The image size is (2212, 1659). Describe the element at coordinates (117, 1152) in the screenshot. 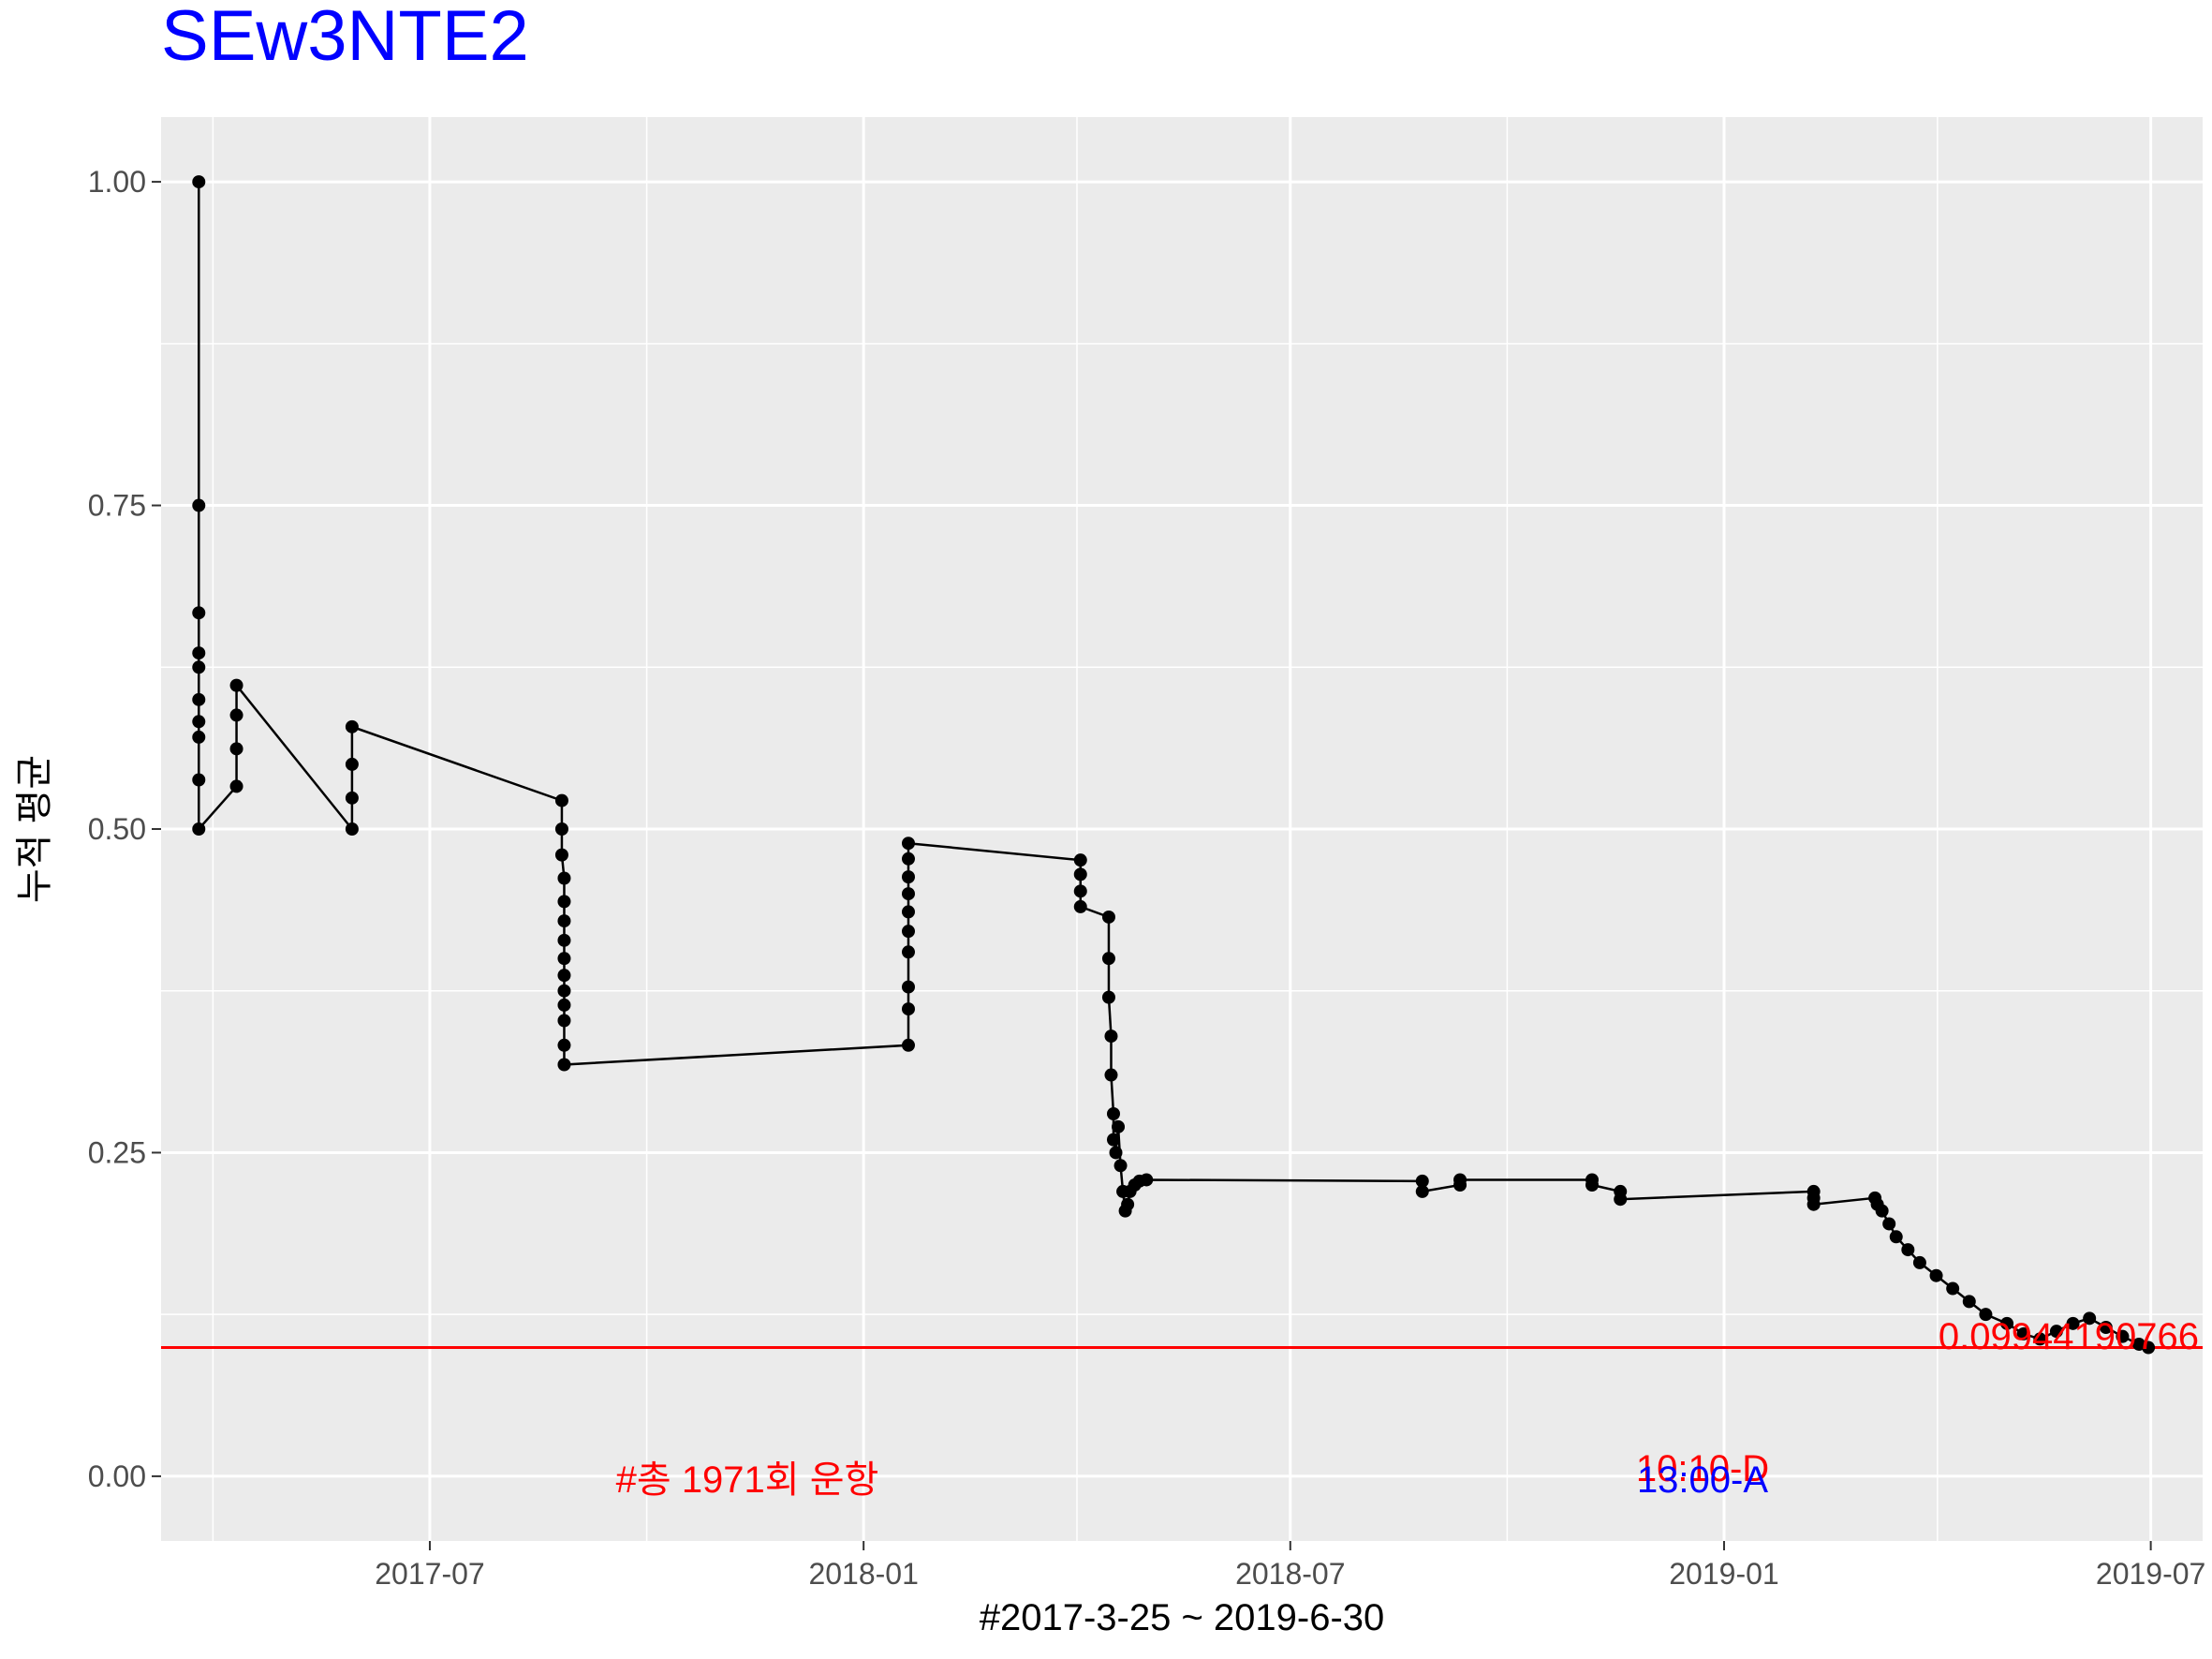

I see `y-tick-label: 0.25` at that location.